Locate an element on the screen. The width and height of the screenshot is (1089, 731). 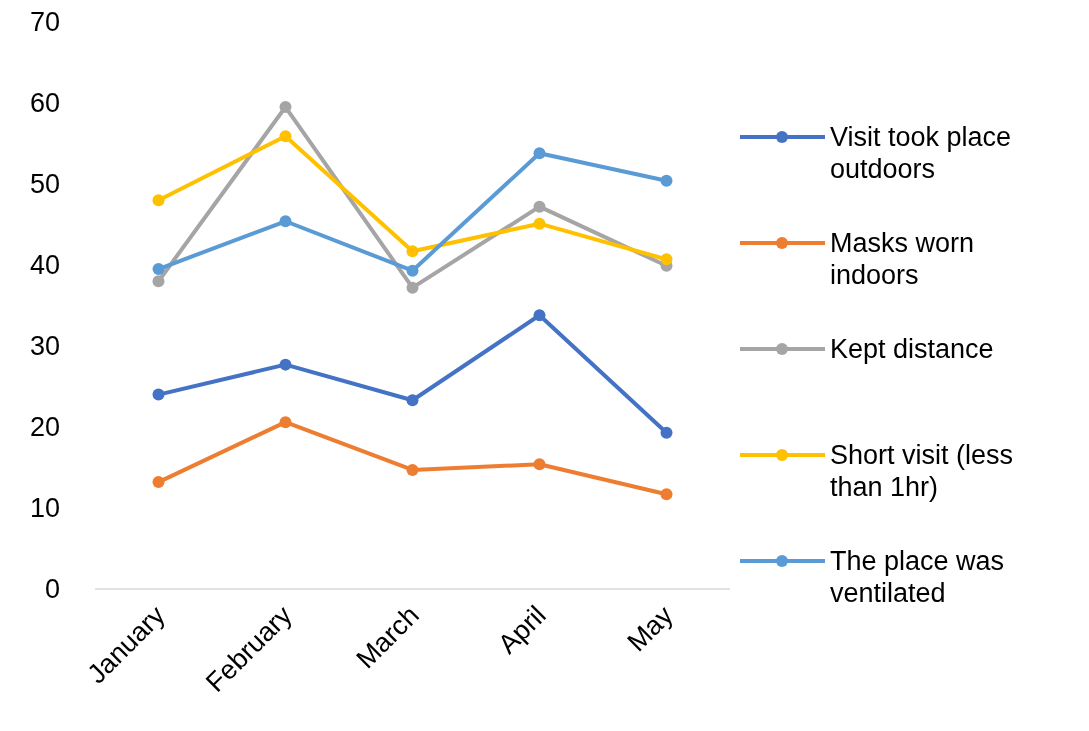
y-tick-label: 70 is located at coordinates (44, 22).